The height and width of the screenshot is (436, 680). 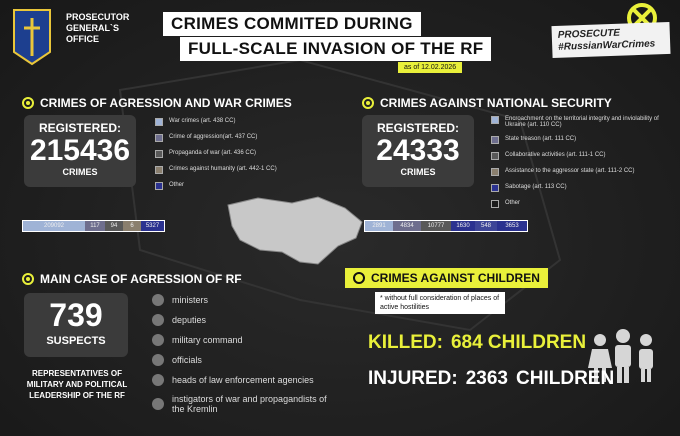 I want to click on list-item: heads of law enforcement agencies, so click(x=242, y=380).